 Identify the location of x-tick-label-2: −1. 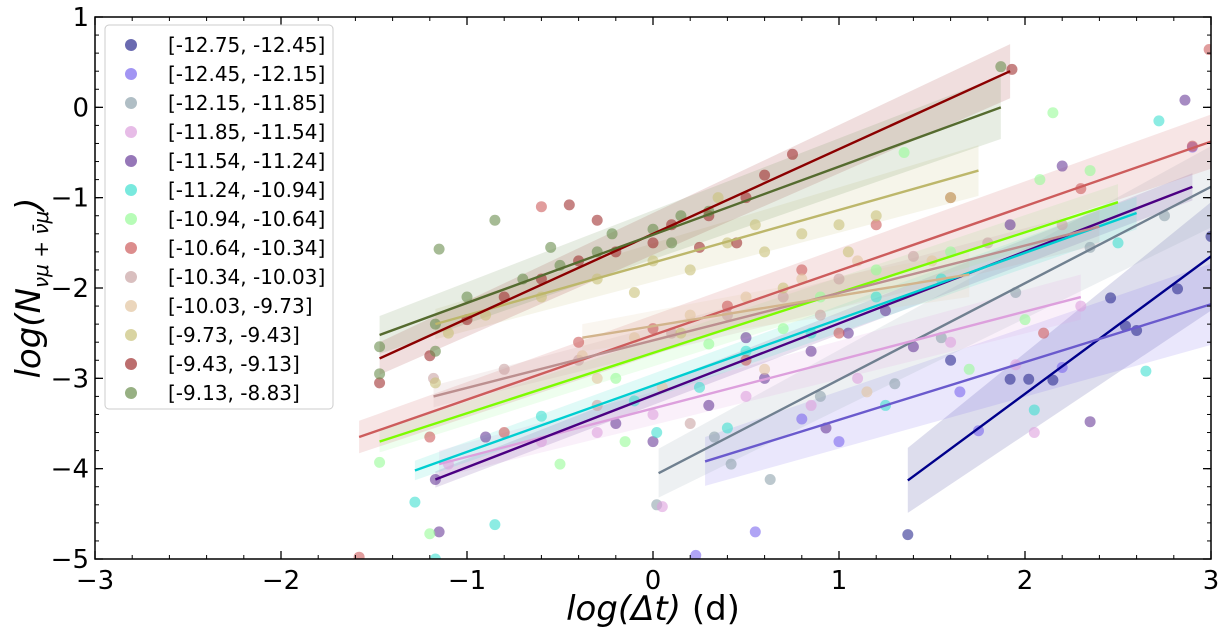
(467, 581).